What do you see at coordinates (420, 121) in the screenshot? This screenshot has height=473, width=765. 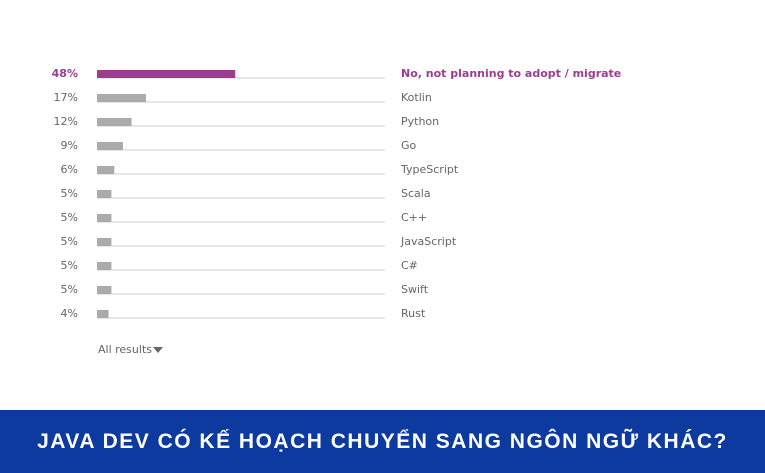 I see `category-label: Python` at bounding box center [420, 121].